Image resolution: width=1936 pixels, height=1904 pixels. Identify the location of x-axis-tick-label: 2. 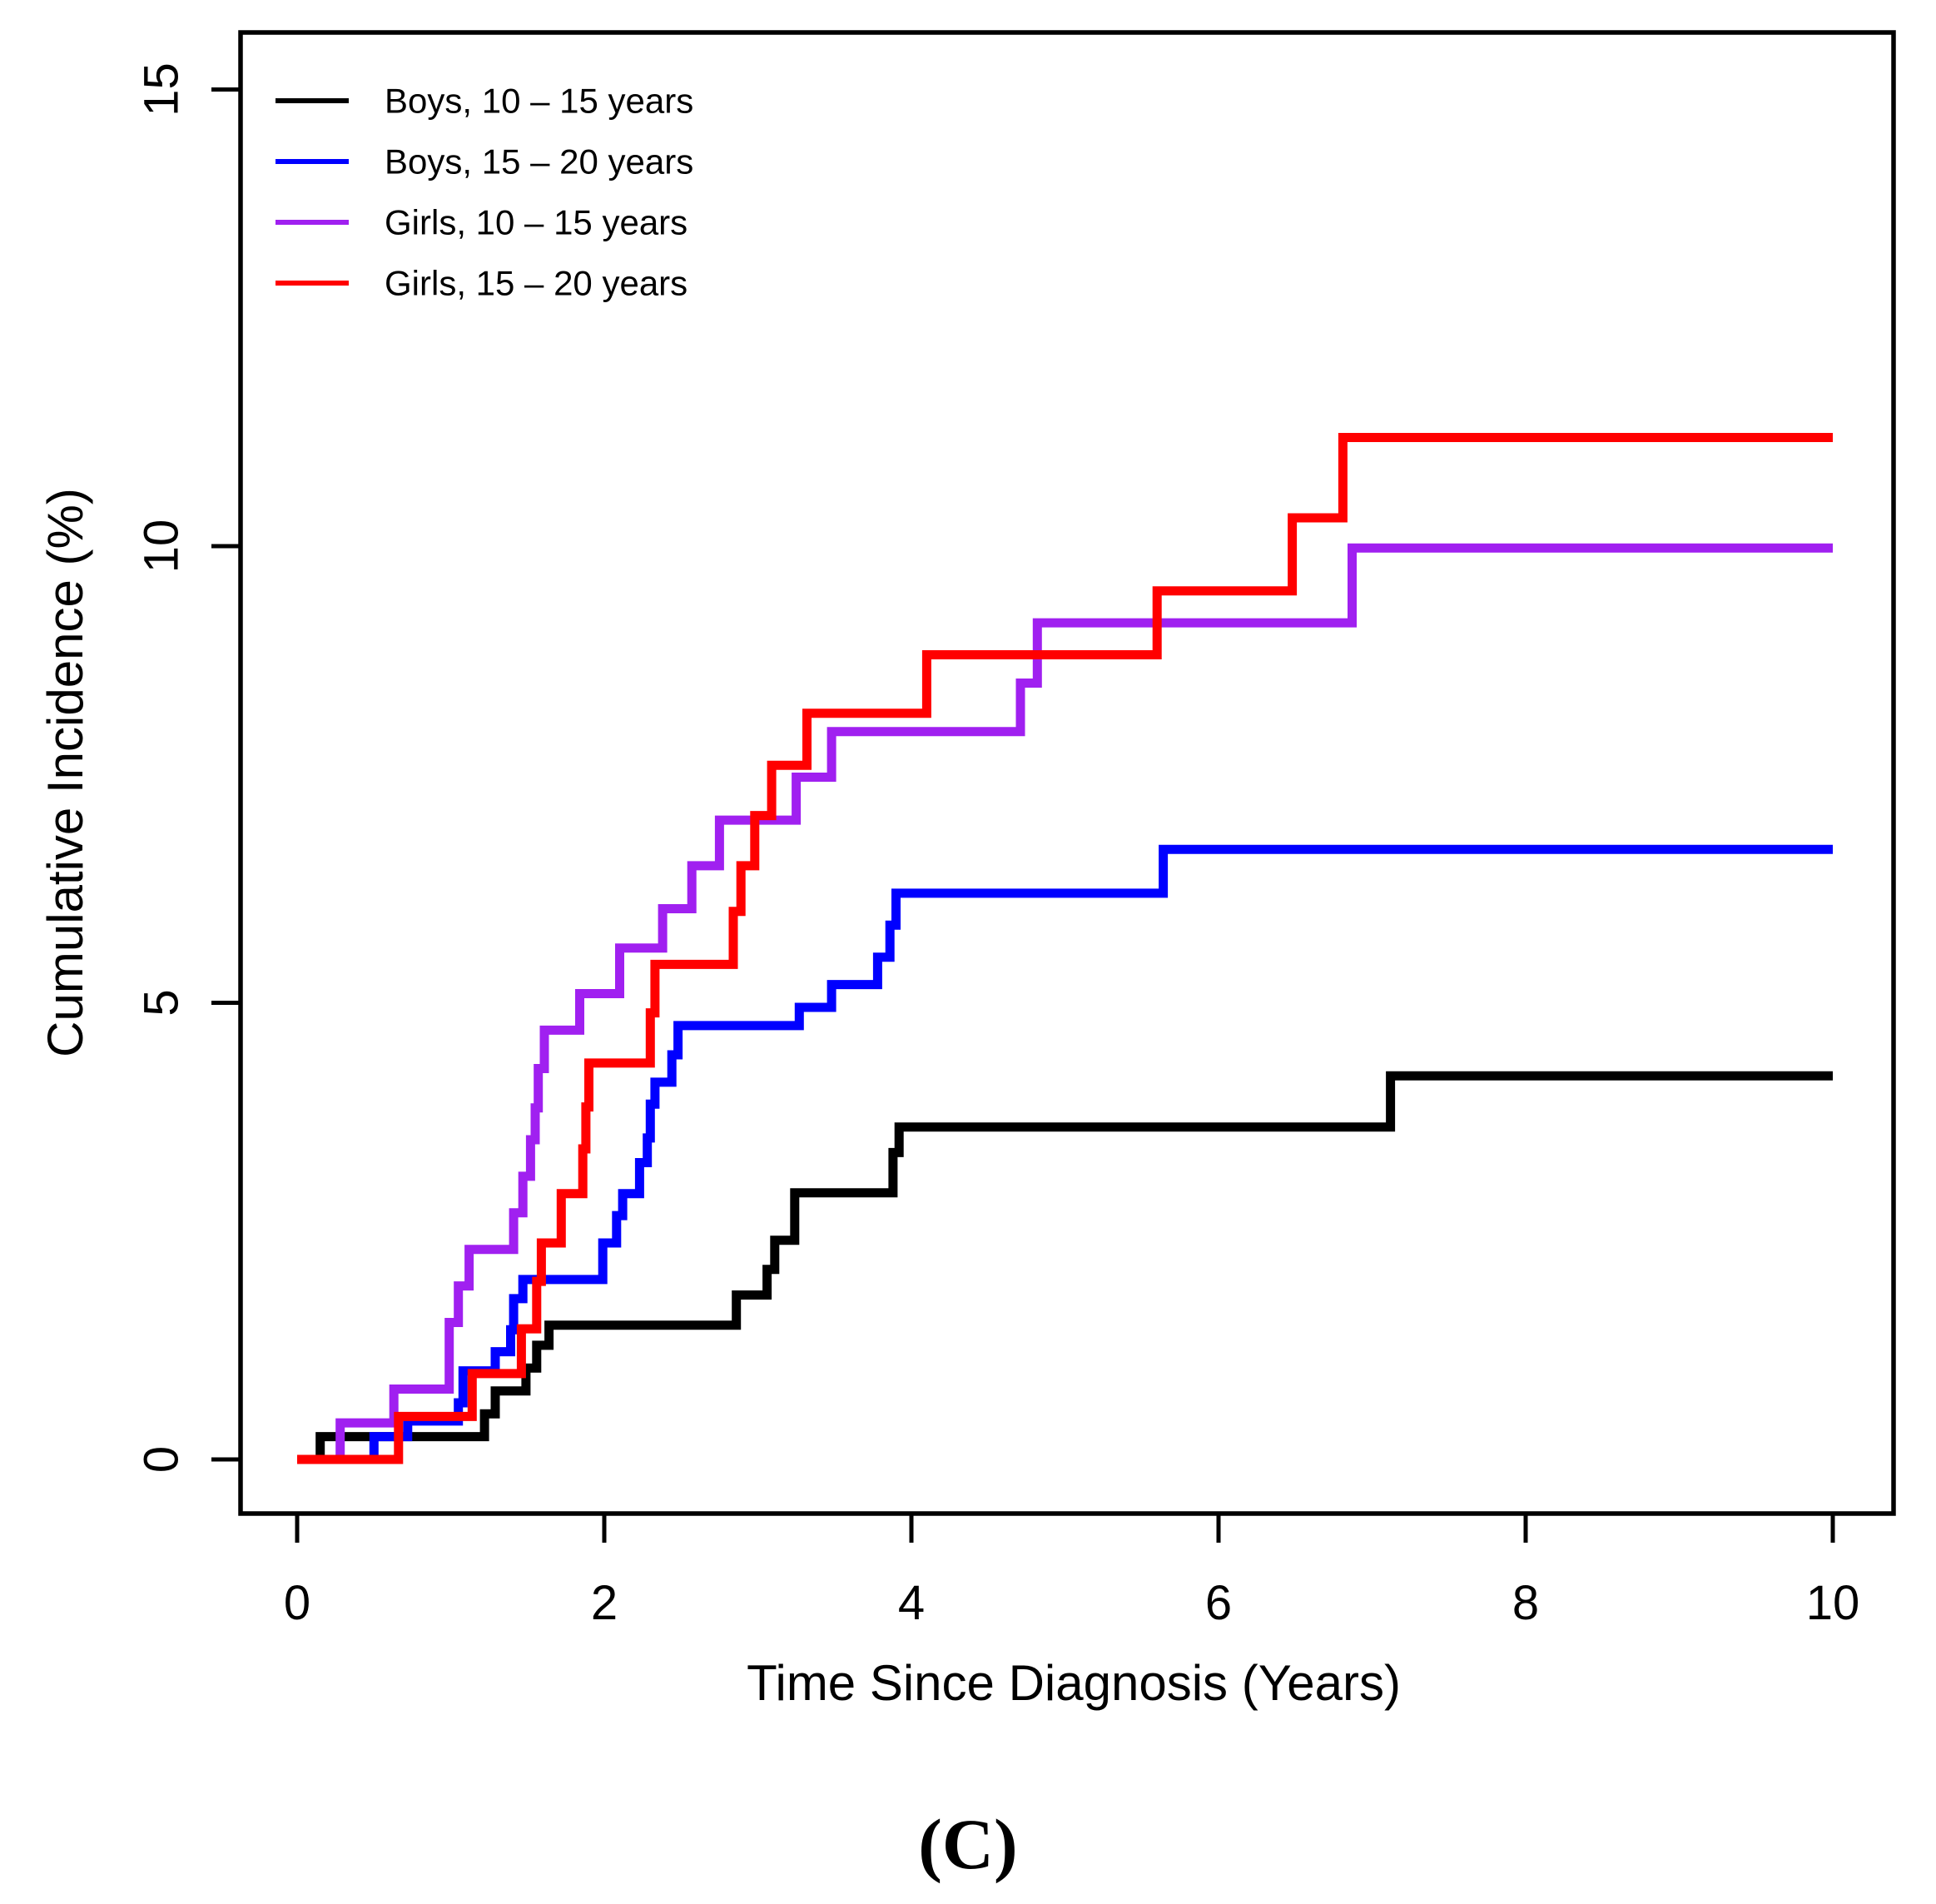
(604, 1603).